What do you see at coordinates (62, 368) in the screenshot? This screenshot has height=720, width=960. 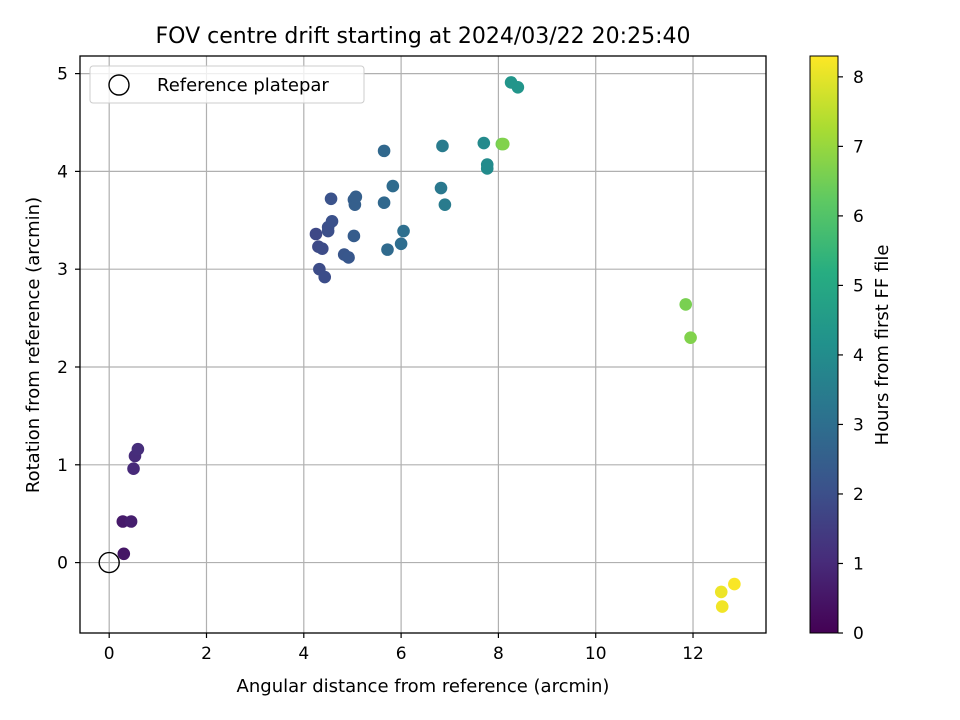 I see `y-tick-label: 2` at bounding box center [62, 368].